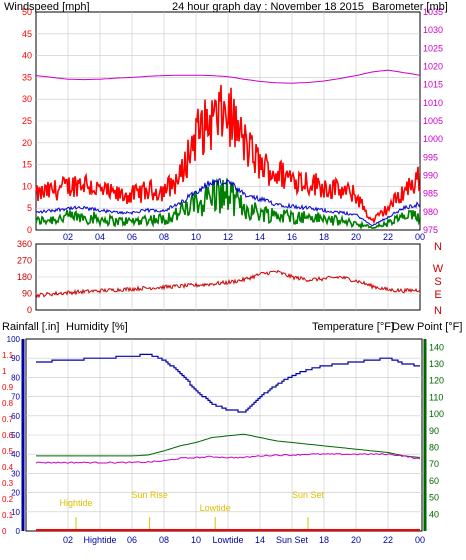 The image size is (466, 560). What do you see at coordinates (436, 397) in the screenshot?
I see `temperature-tick-label: 110` at bounding box center [436, 397].